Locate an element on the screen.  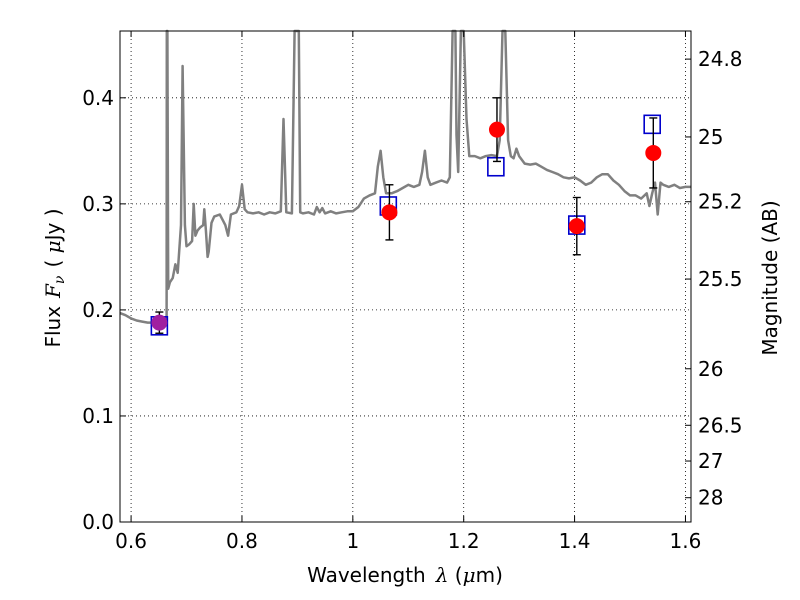
y2-tick-label: 27 is located at coordinates (710, 461).